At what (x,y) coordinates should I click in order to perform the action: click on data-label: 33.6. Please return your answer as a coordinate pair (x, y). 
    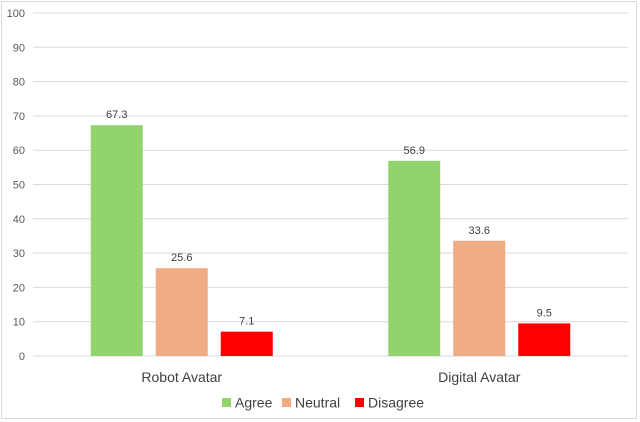
    Looking at the image, I should click on (479, 231).